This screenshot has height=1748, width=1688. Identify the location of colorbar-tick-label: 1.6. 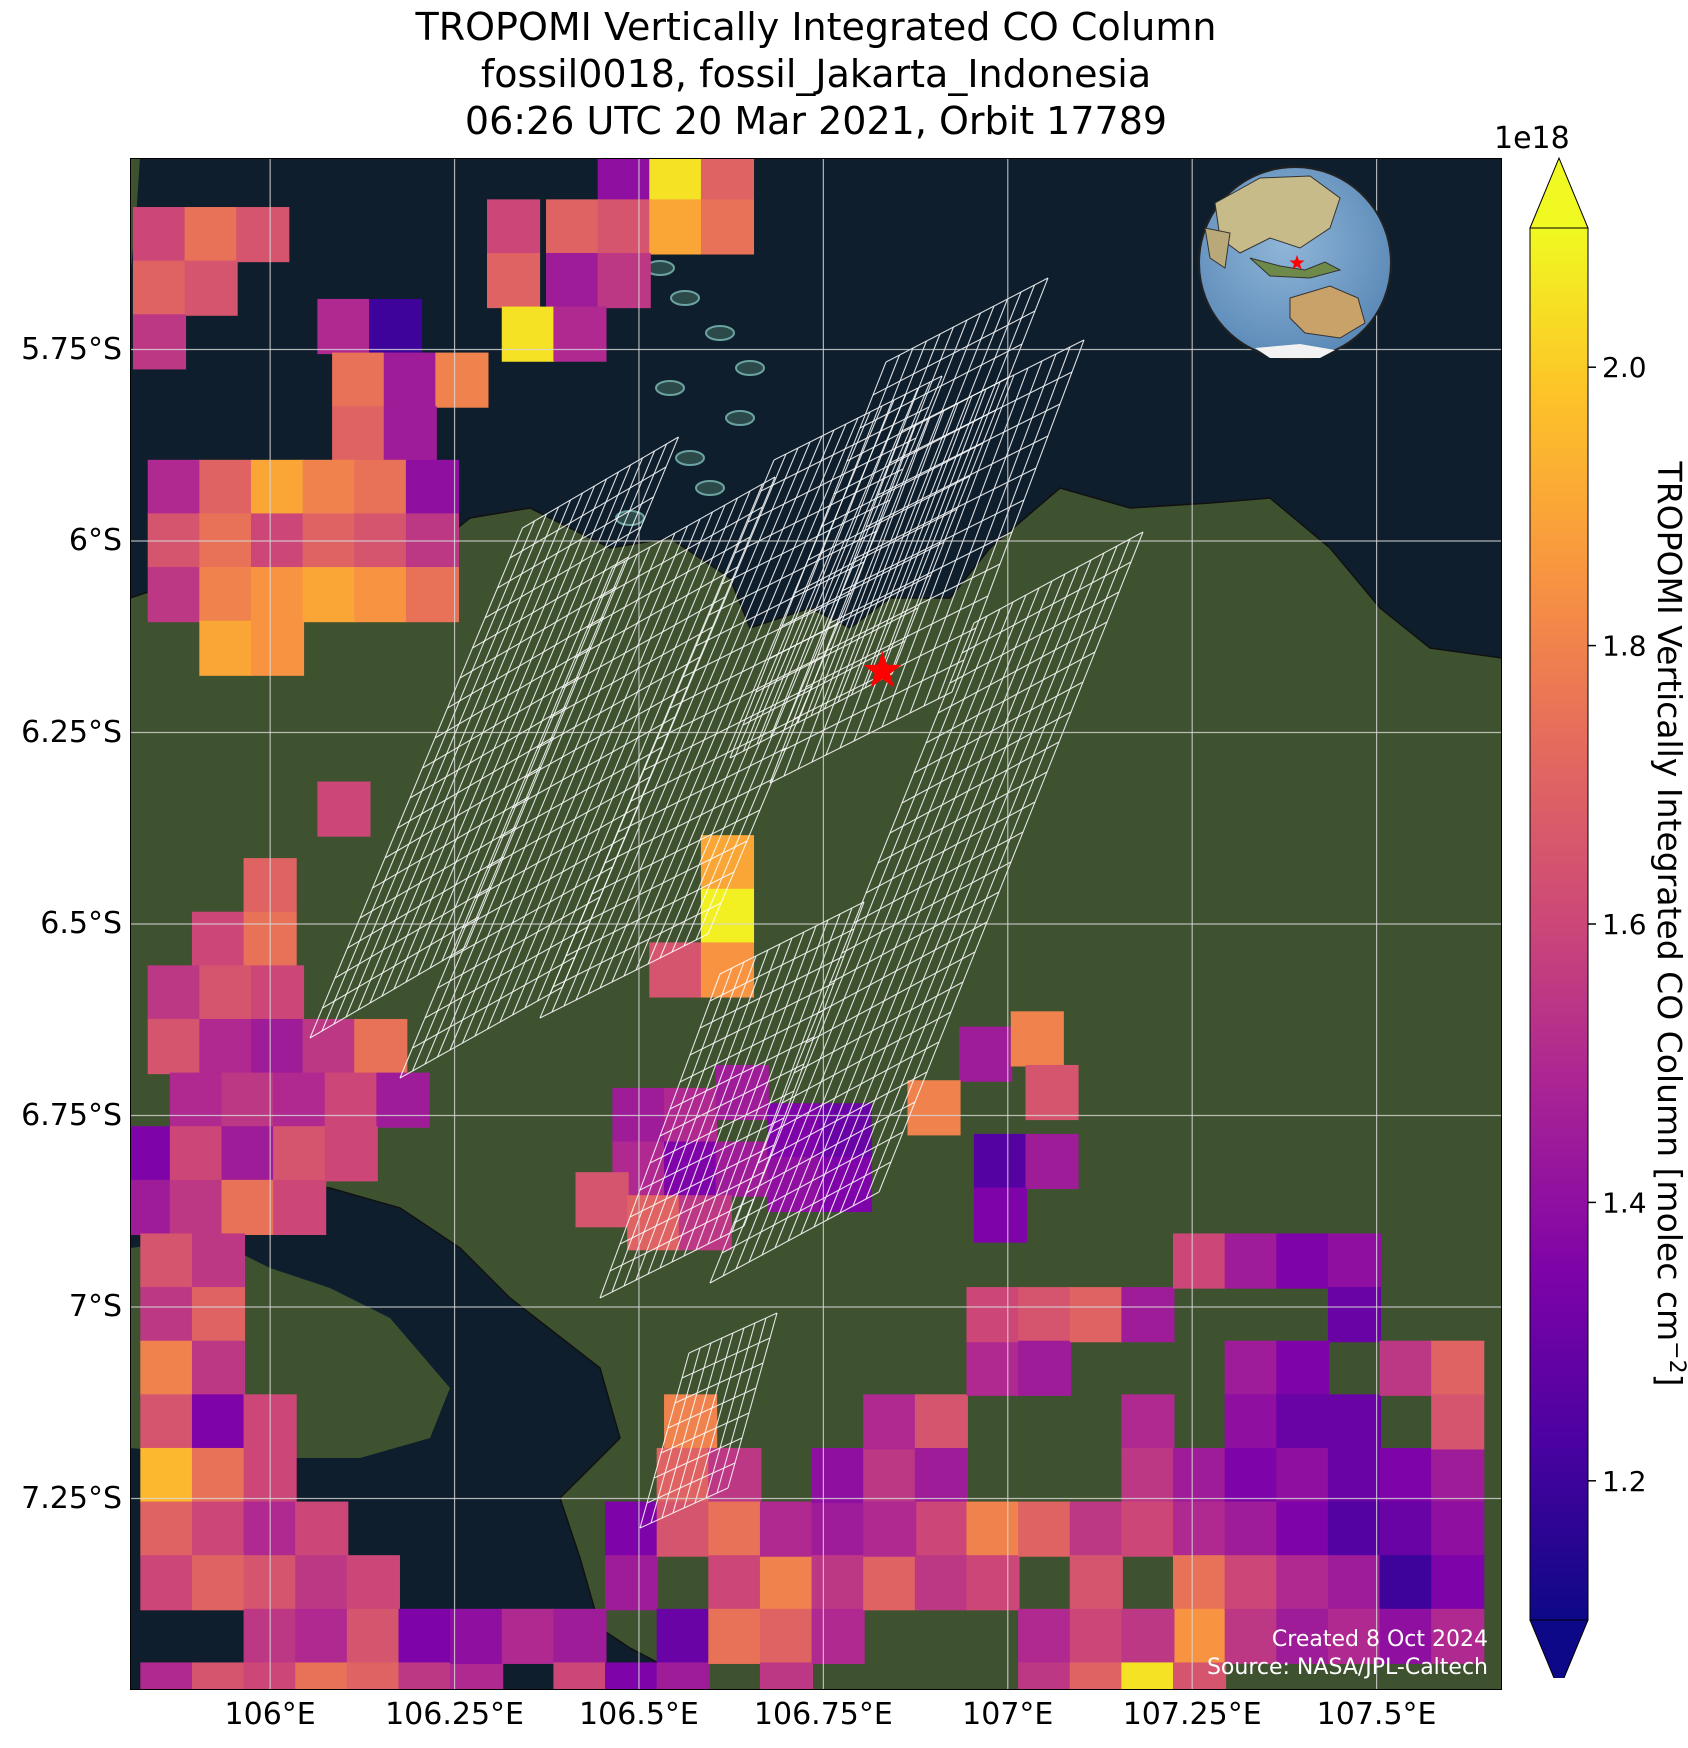
(1624, 924).